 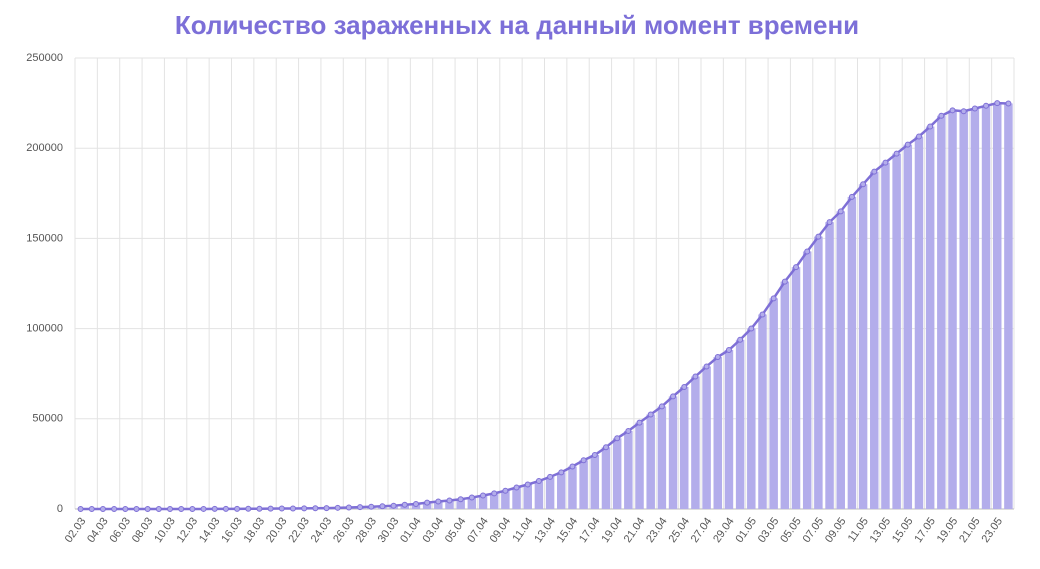 I want to click on y-tick-label: 250000, so click(x=44, y=58).